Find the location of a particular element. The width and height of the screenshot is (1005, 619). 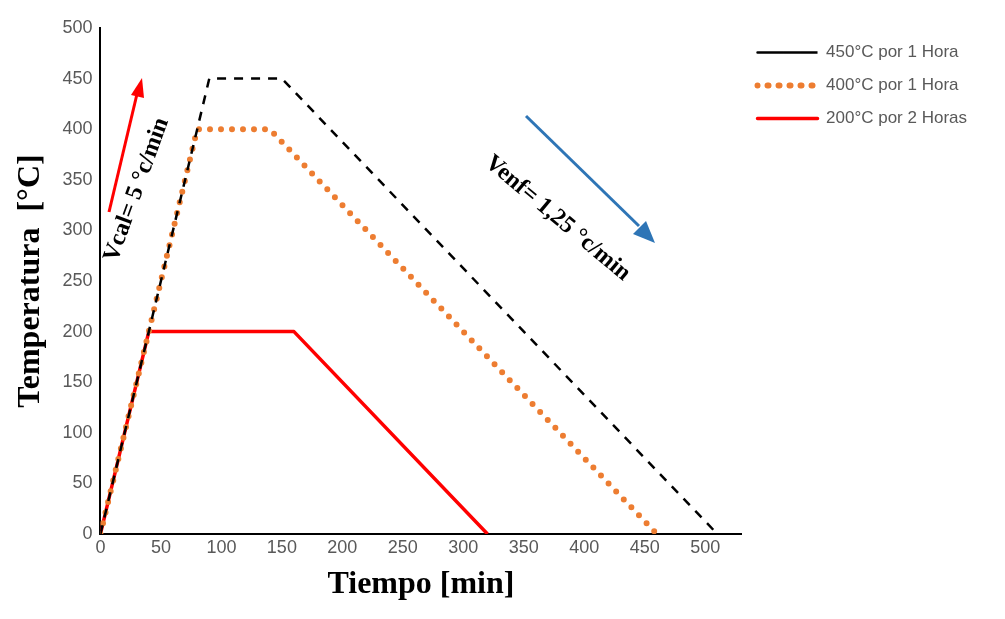

x-tick-label: 100 is located at coordinates (221, 546).